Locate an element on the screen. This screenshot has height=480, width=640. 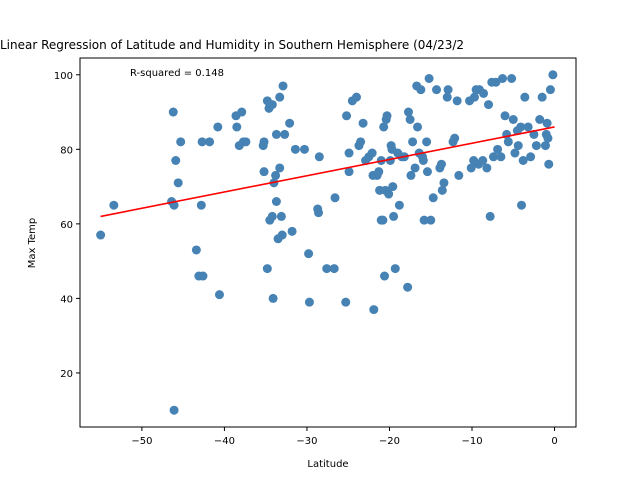
x-tick-label: −10 is located at coordinates (471, 441).